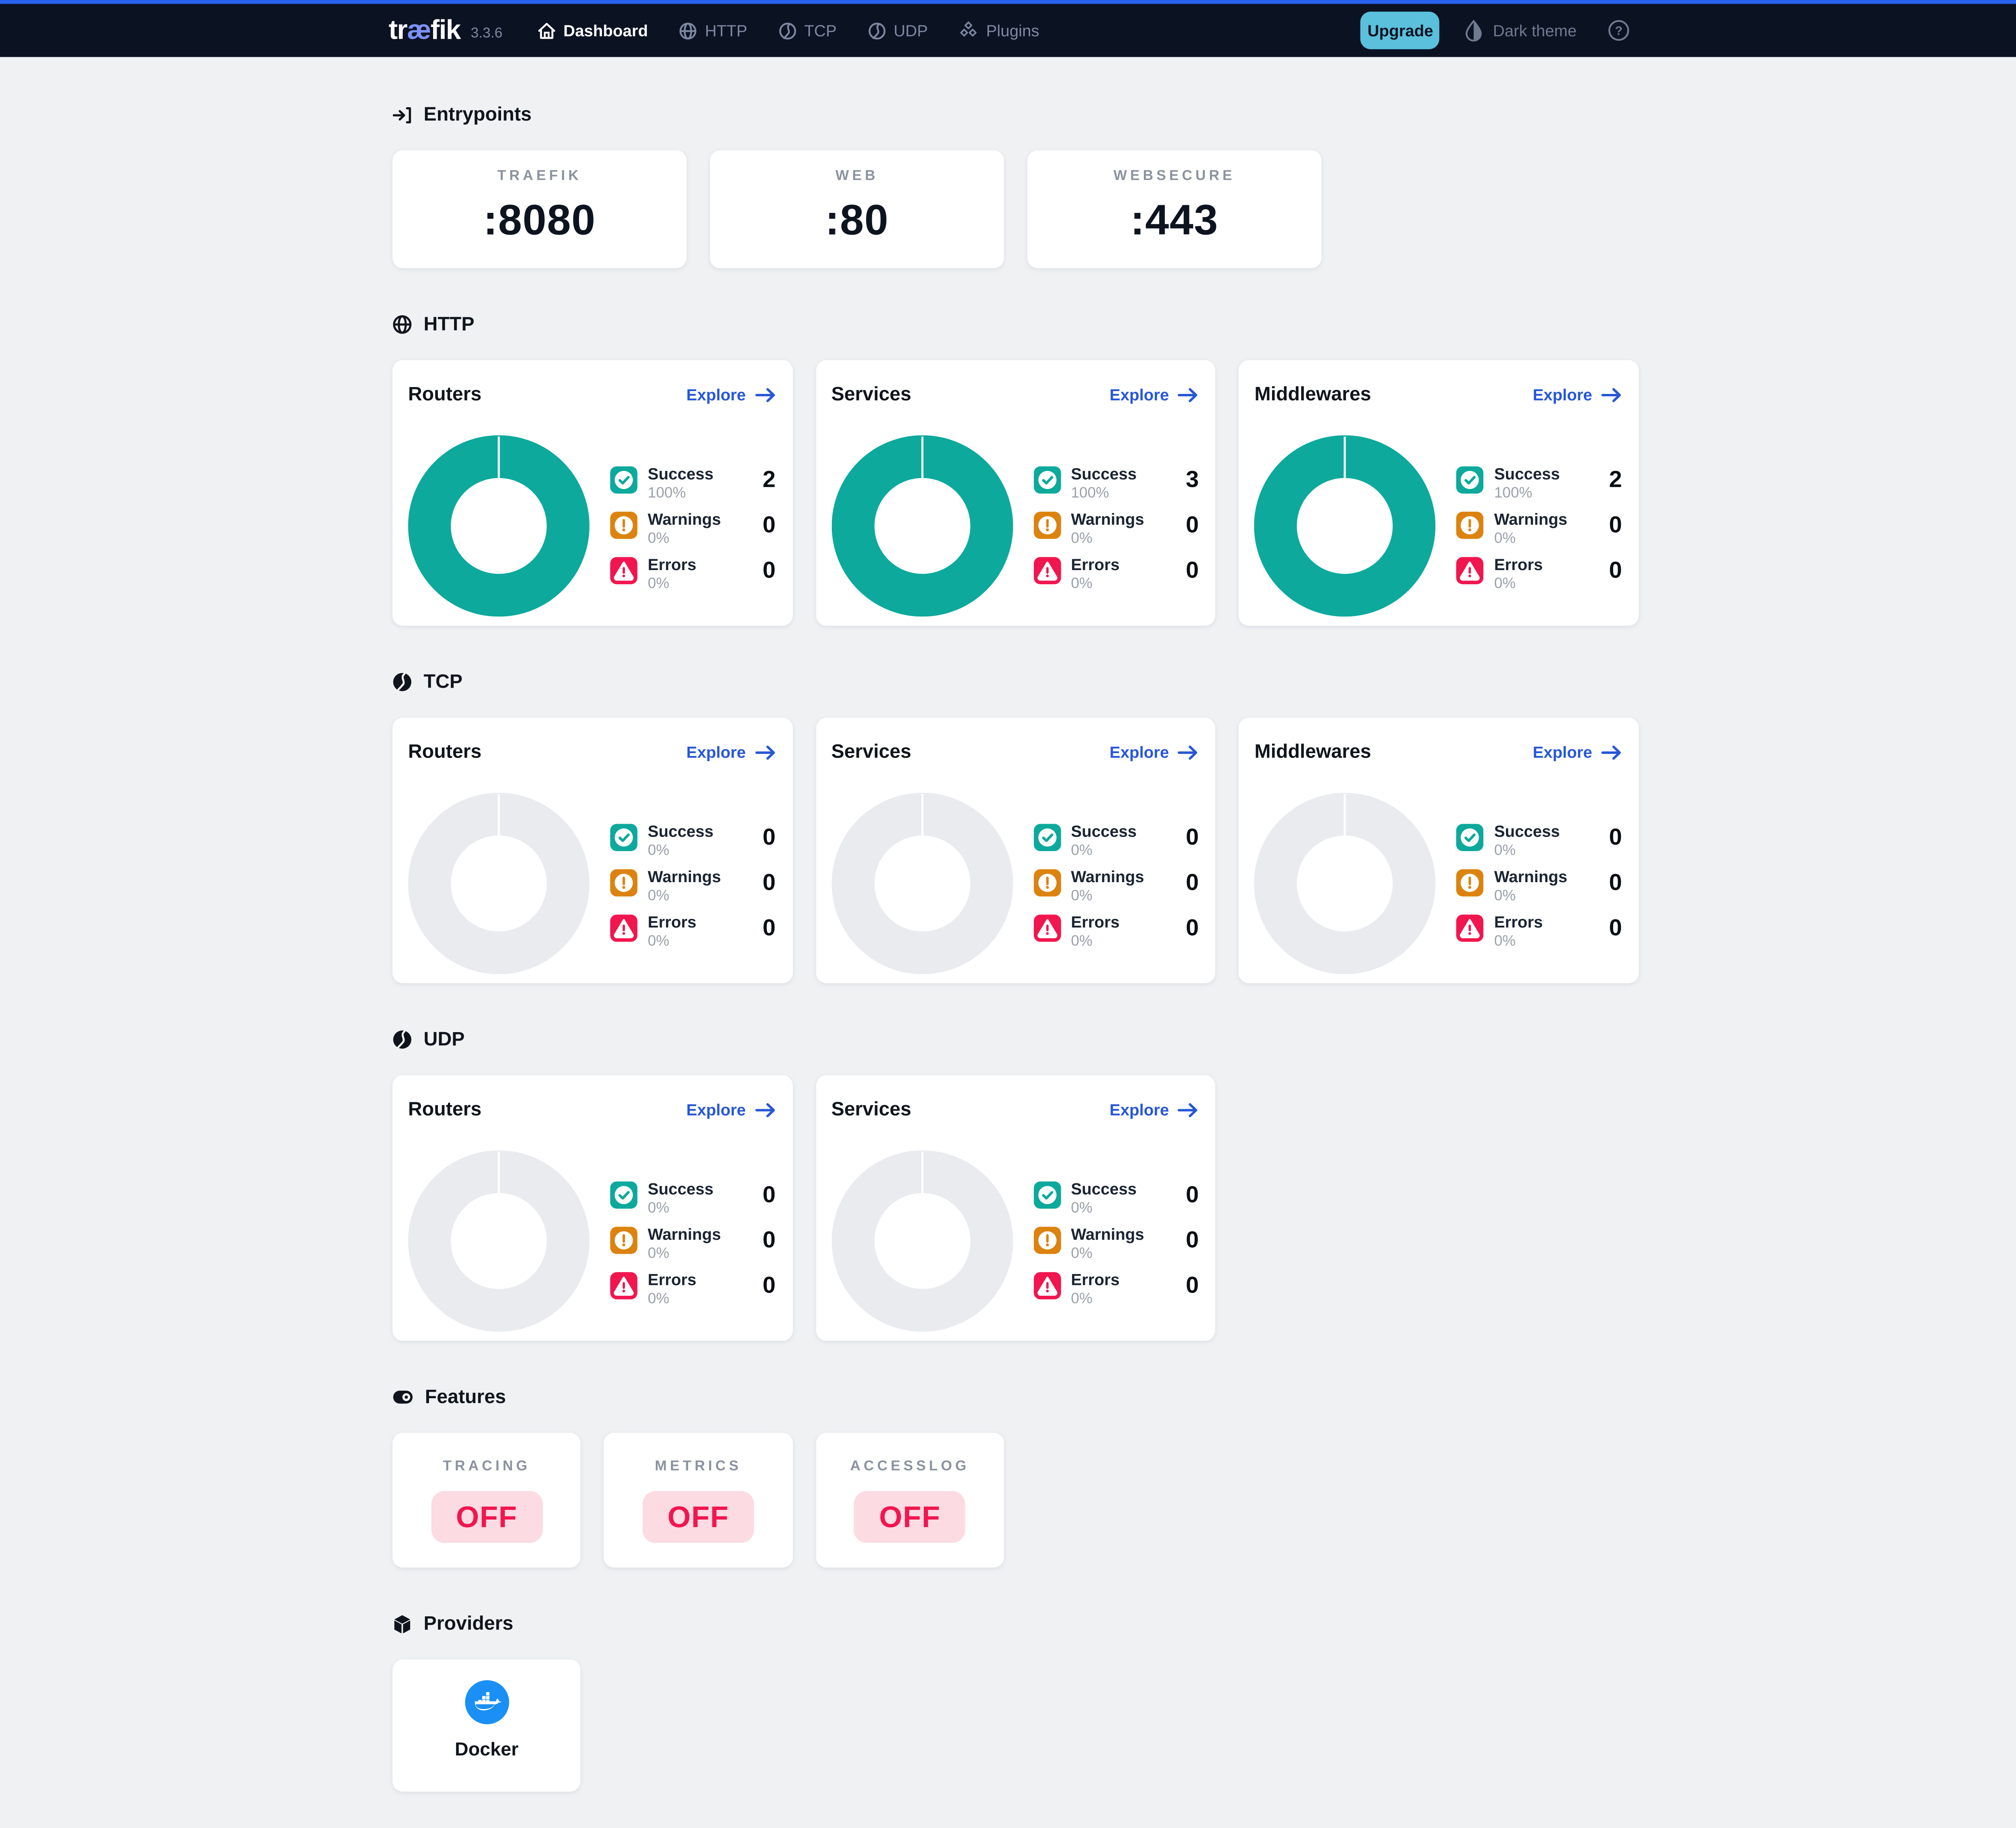  I want to click on nav-item-udp: UDP, so click(898, 30).